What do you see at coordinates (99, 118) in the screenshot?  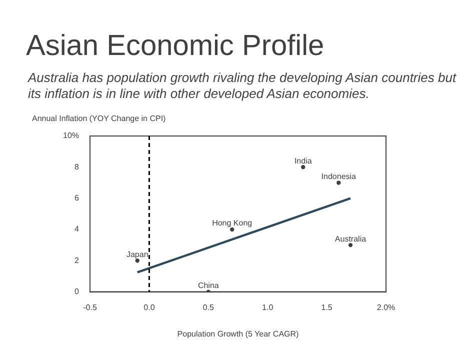 I see `y-axis-title: Annual Inflation (YOY Change in CPI)` at bounding box center [99, 118].